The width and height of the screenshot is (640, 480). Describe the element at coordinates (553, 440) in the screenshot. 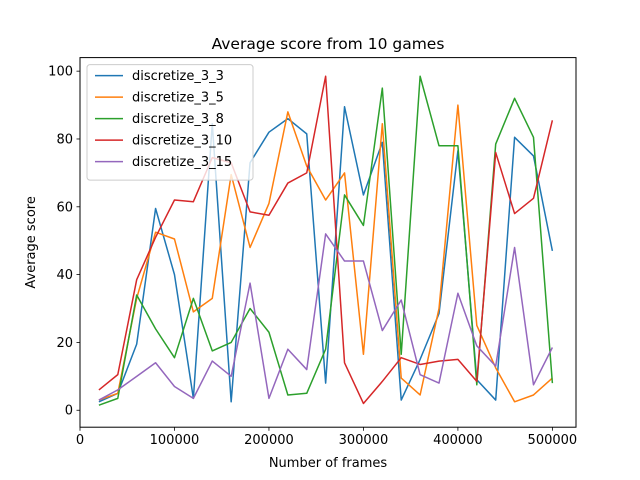

I see `x-tick-label: 500000` at that location.